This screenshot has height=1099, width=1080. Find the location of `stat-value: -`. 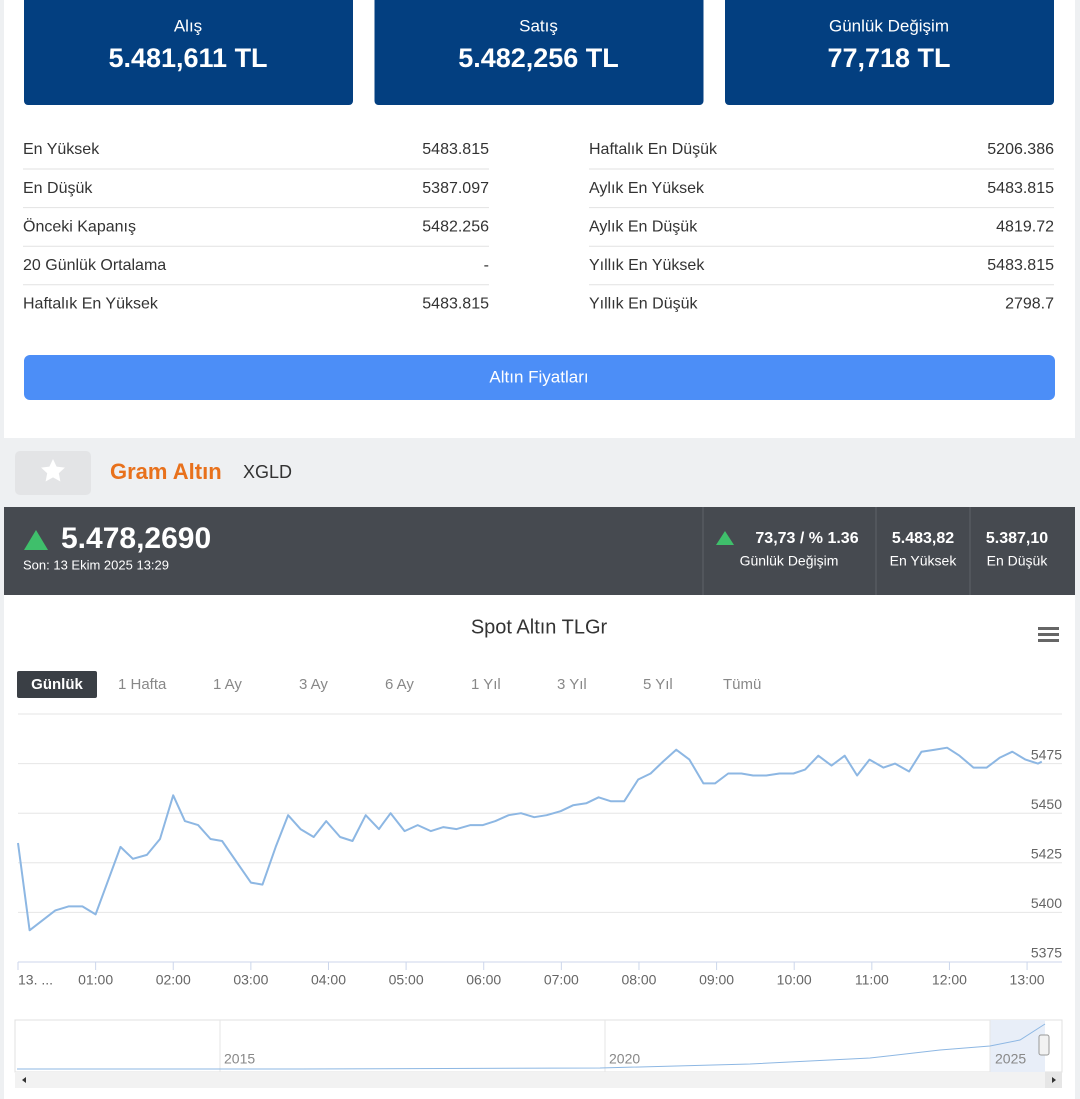

stat-value: - is located at coordinates (486, 265).